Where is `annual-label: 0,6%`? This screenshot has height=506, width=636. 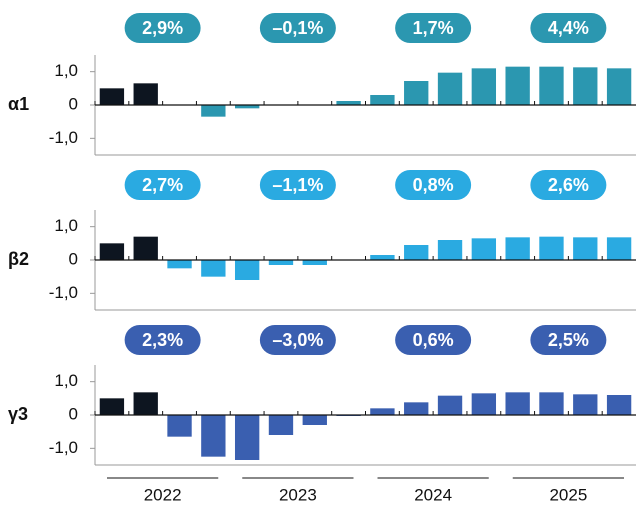 annual-label: 0,6% is located at coordinates (433, 340).